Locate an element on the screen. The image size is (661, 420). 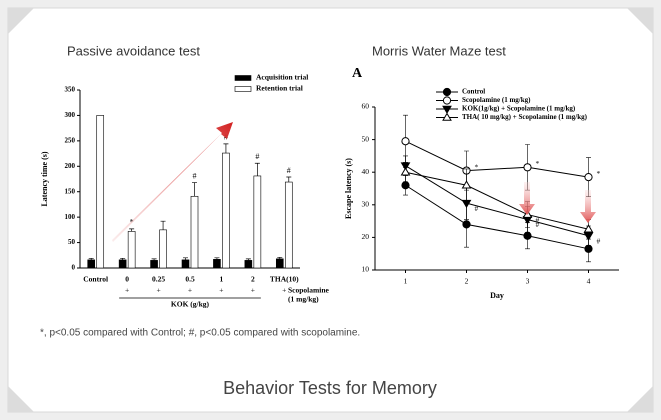
treatment-label: Scopolamine is located at coordinates (309, 290).